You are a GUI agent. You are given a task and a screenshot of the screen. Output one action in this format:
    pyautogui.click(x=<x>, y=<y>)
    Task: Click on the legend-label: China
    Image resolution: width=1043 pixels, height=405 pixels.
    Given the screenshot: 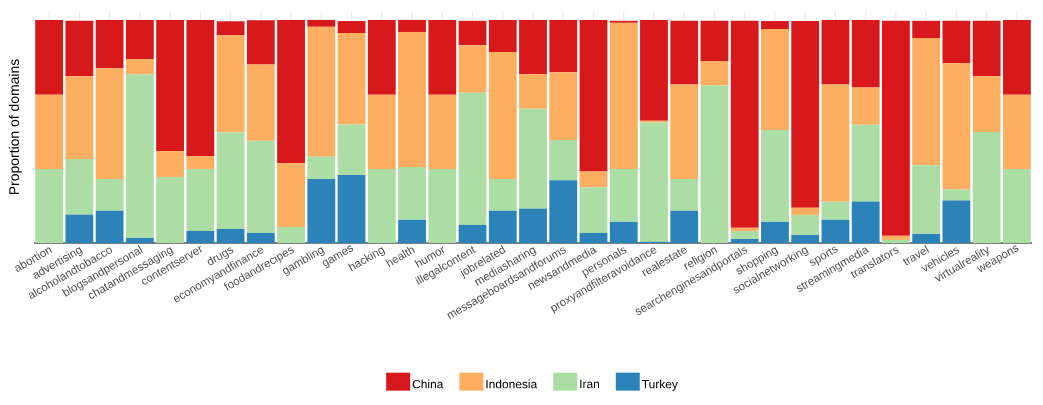 What is the action you would take?
    pyautogui.click(x=428, y=384)
    